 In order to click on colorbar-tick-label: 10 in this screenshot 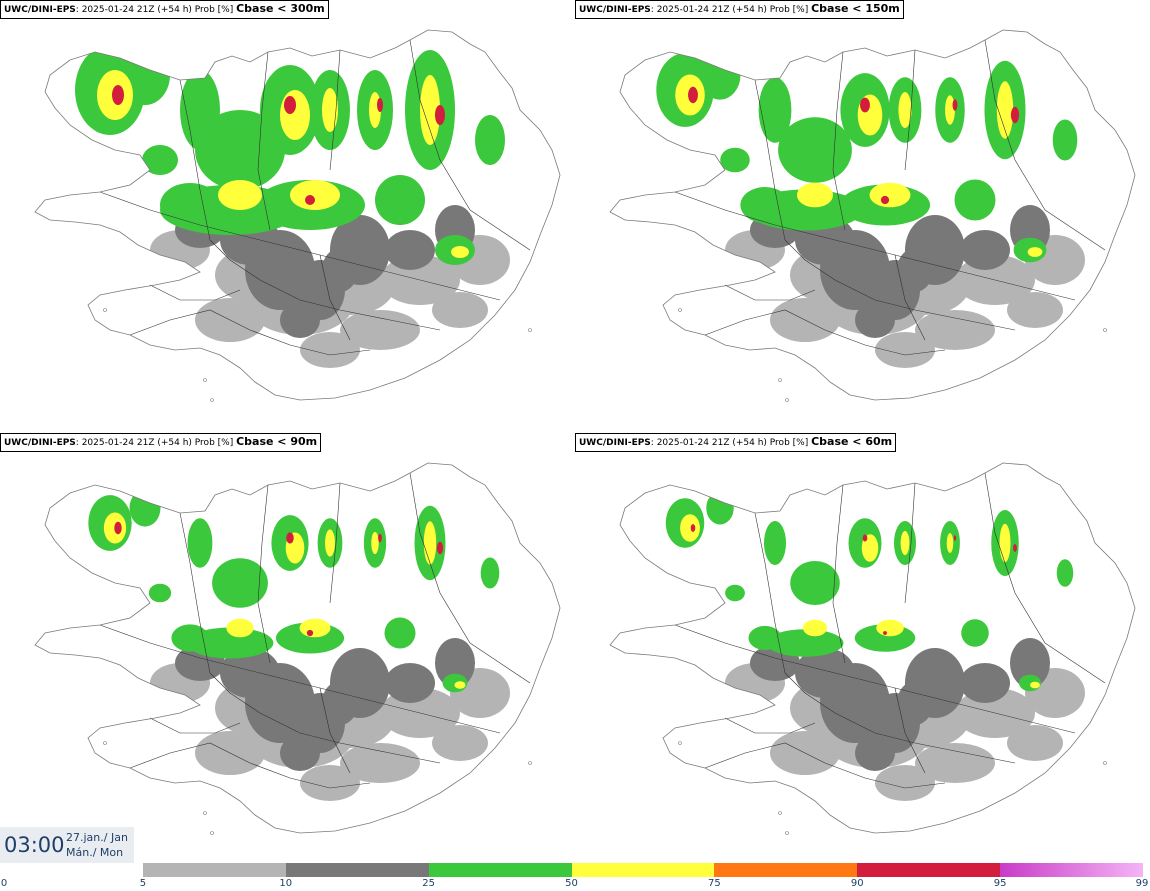, I will do `click(286, 883)`.